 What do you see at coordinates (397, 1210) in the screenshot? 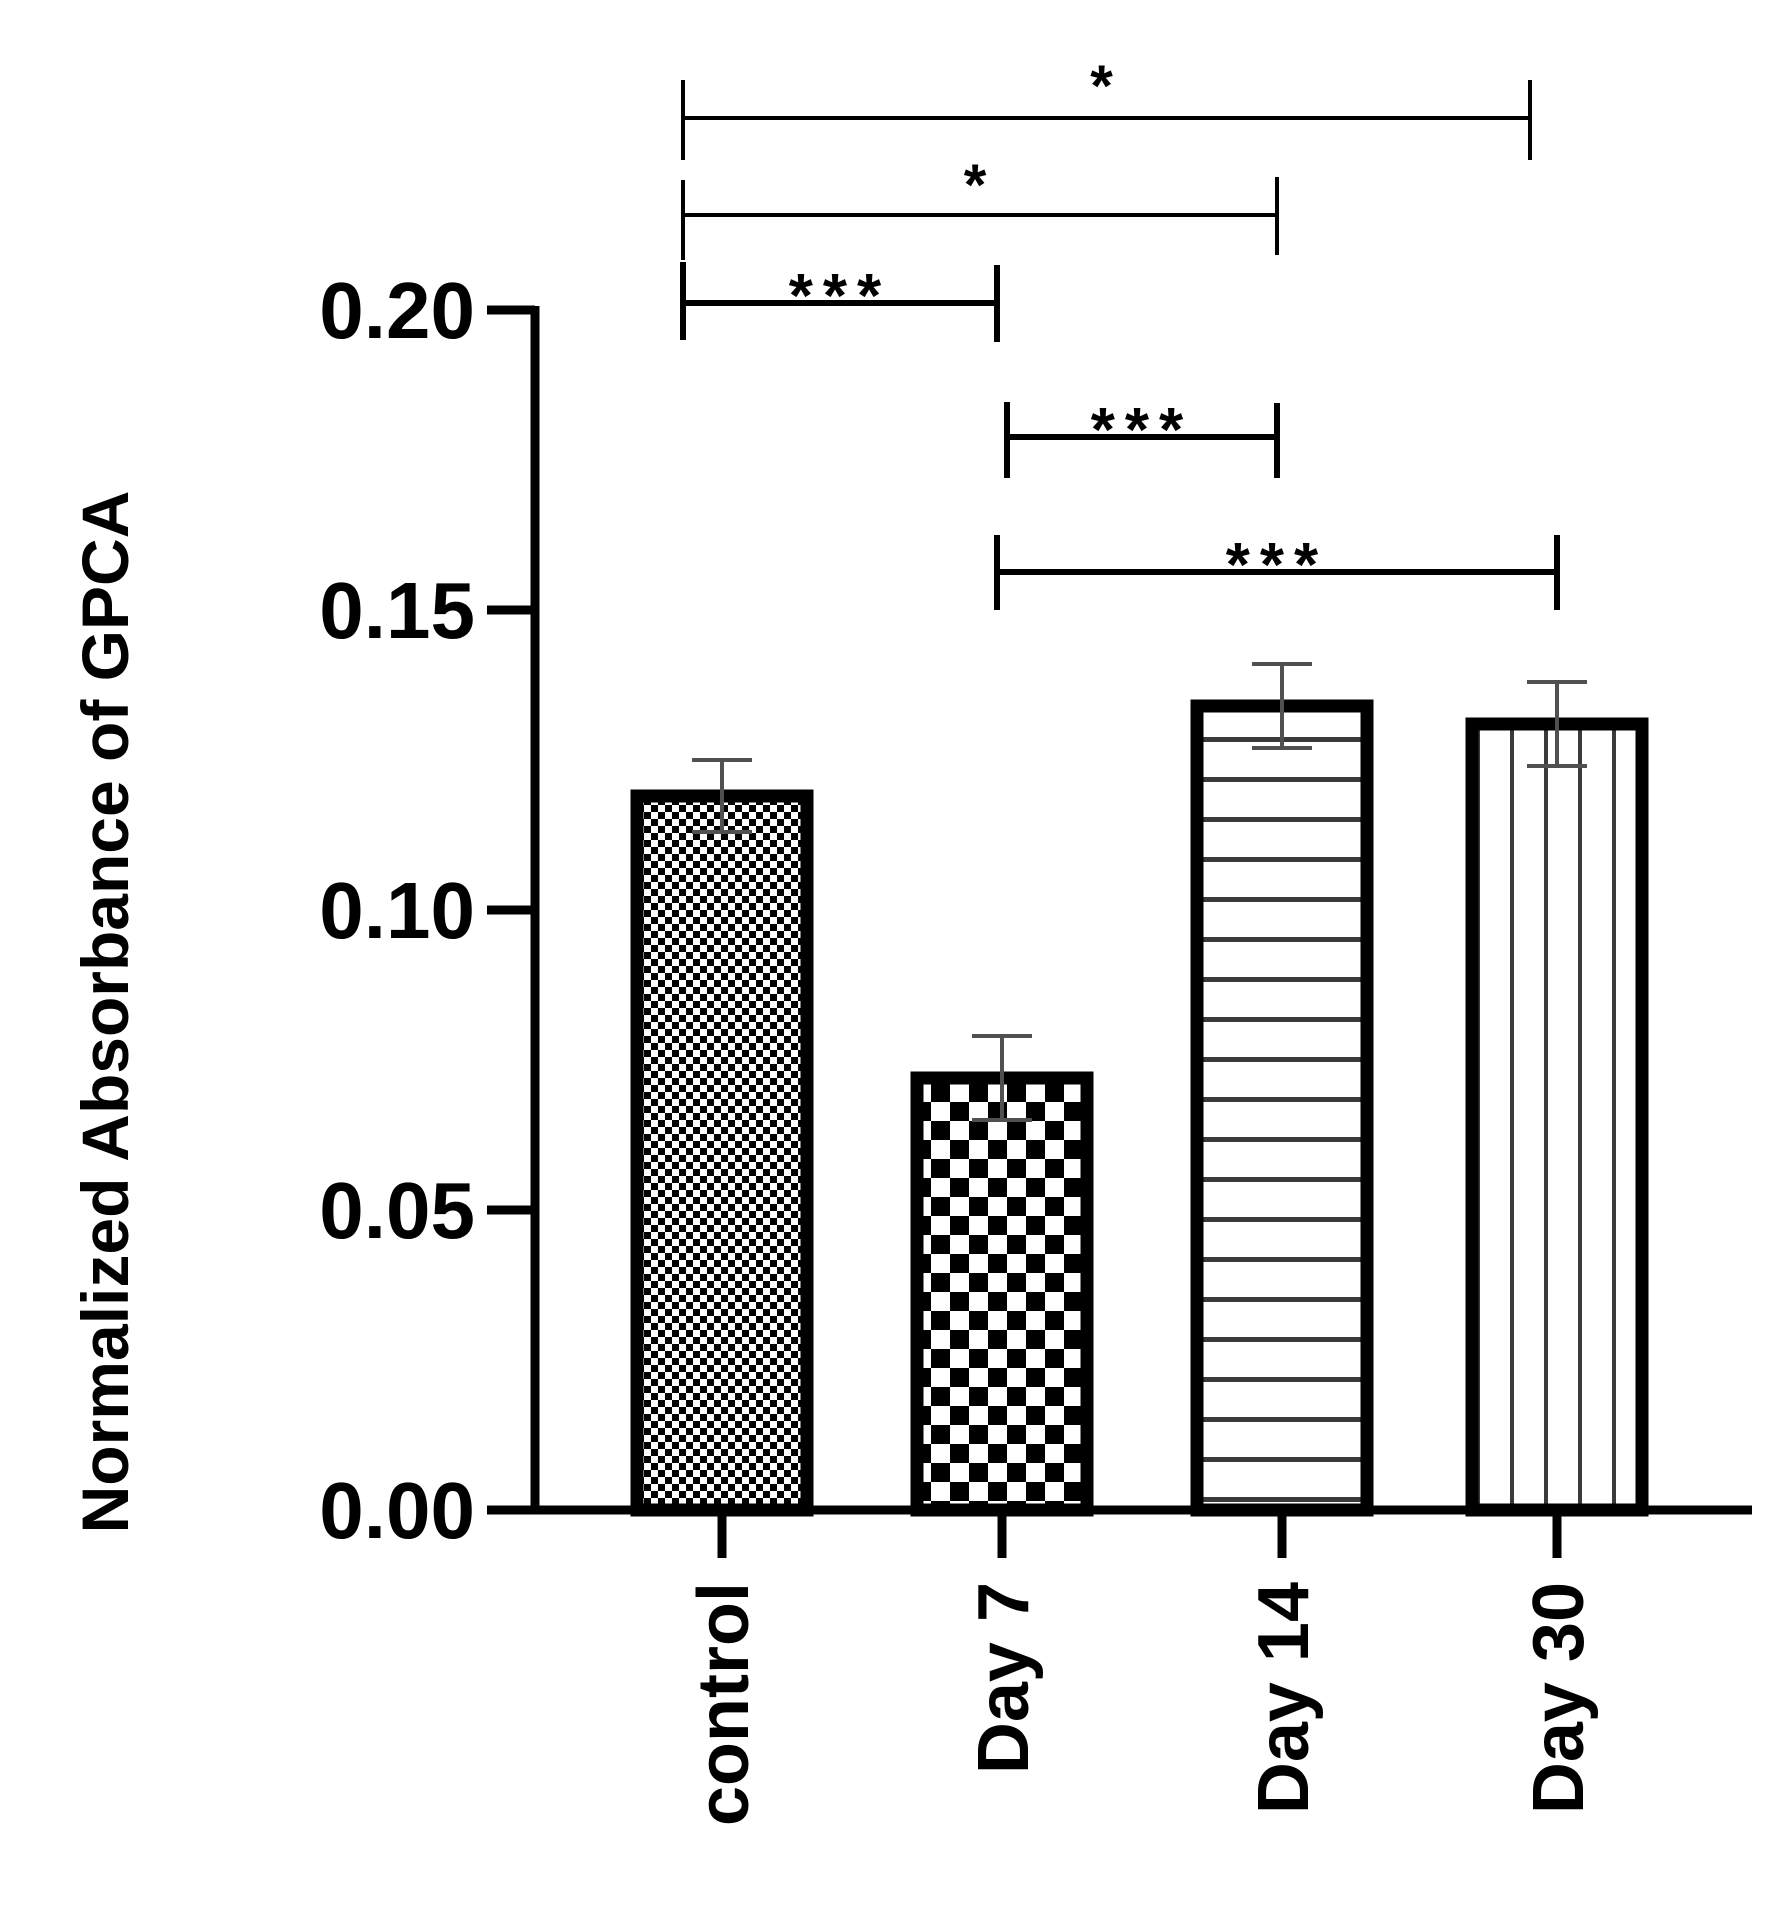
I see `y-tick-label-1: 0.05` at bounding box center [397, 1210].